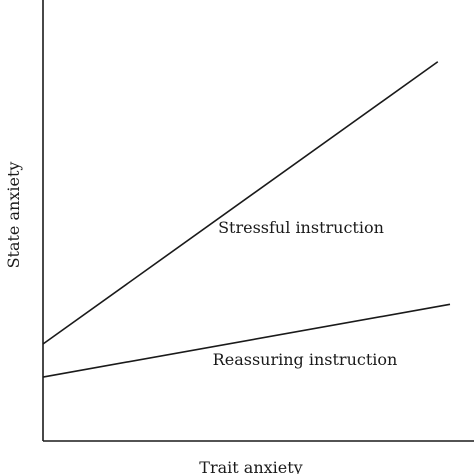  What do you see at coordinates (305, 359) in the screenshot?
I see `series-label-reassuring-instruction: Reassuring instruction` at bounding box center [305, 359].